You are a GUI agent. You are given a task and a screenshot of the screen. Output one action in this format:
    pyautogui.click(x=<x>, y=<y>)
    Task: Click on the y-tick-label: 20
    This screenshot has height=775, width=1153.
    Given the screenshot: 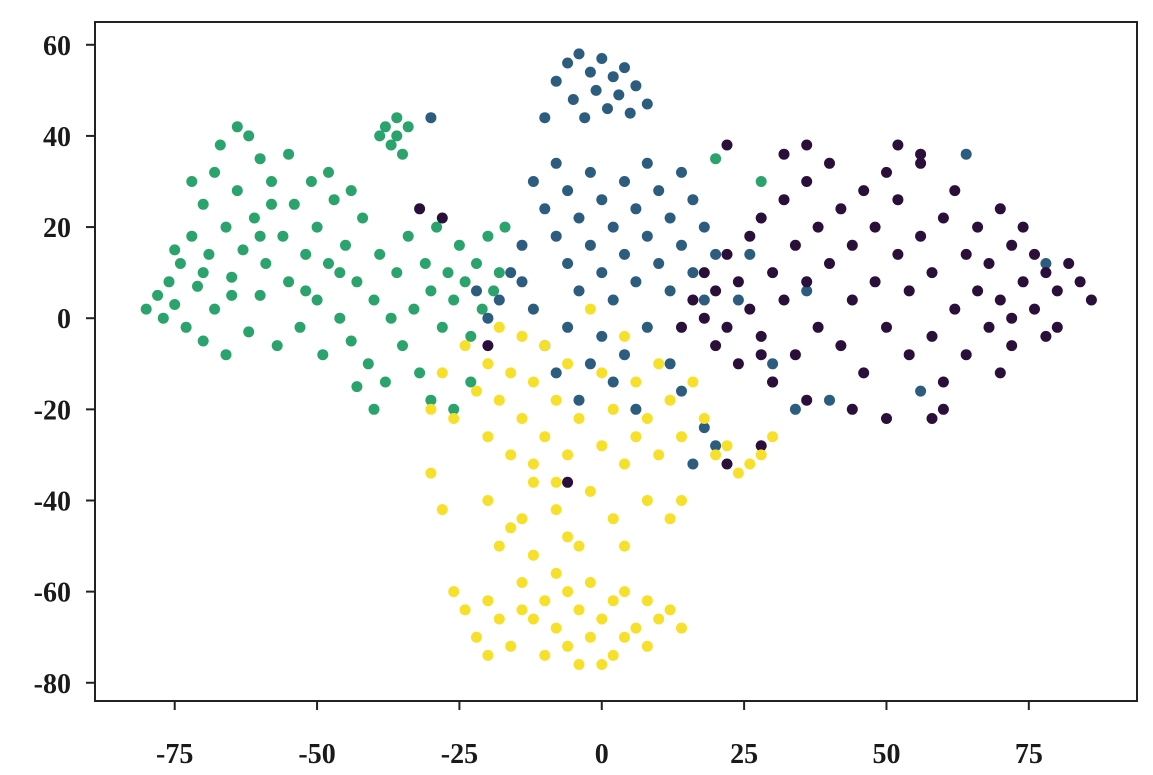 What is the action you would take?
    pyautogui.click(x=57, y=228)
    